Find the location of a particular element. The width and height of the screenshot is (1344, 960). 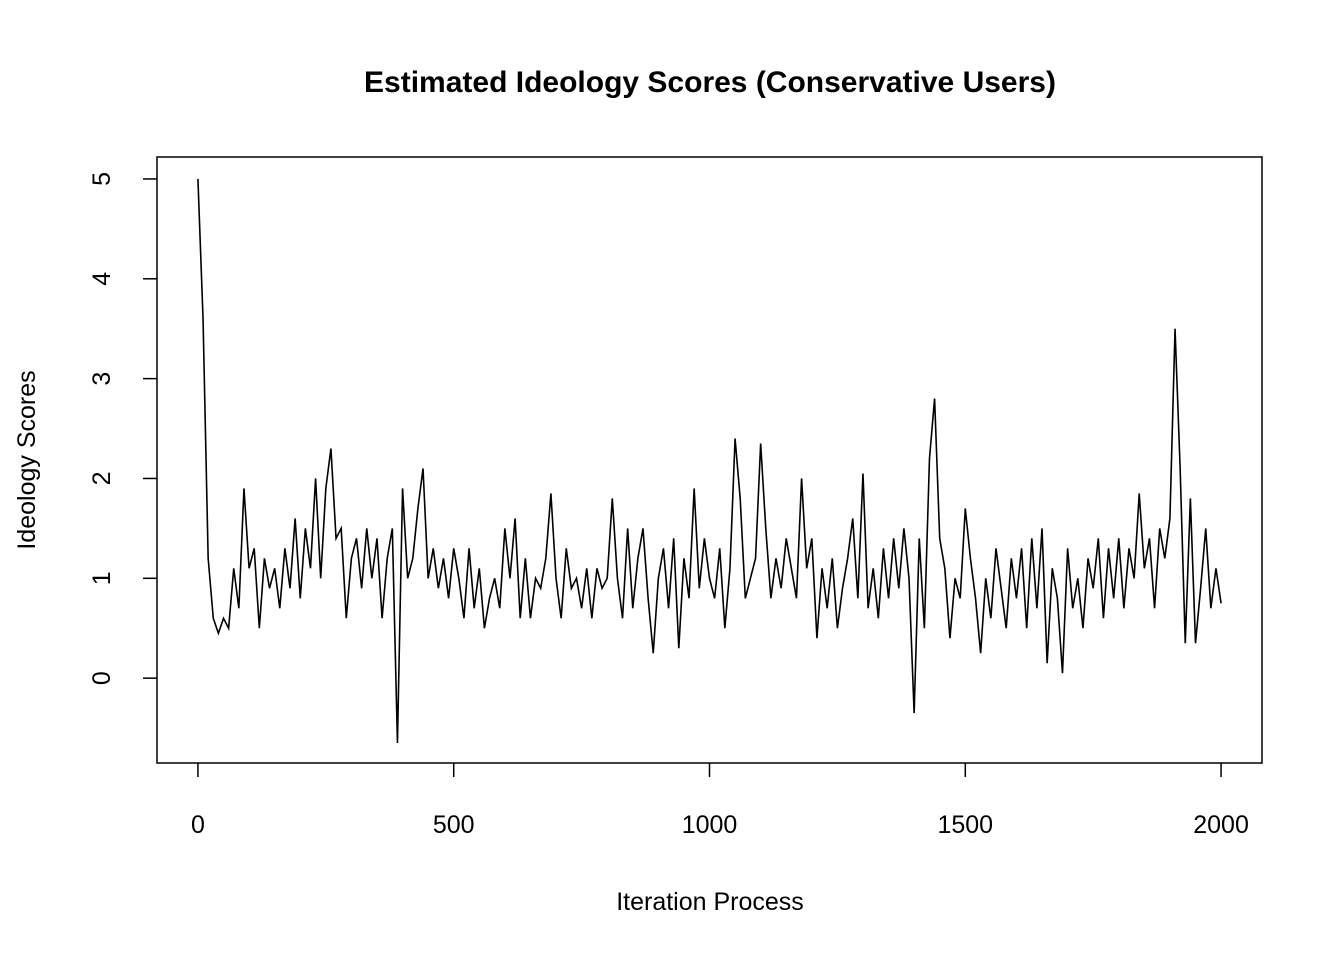

y-tick-label: 2 is located at coordinates (102, 479).